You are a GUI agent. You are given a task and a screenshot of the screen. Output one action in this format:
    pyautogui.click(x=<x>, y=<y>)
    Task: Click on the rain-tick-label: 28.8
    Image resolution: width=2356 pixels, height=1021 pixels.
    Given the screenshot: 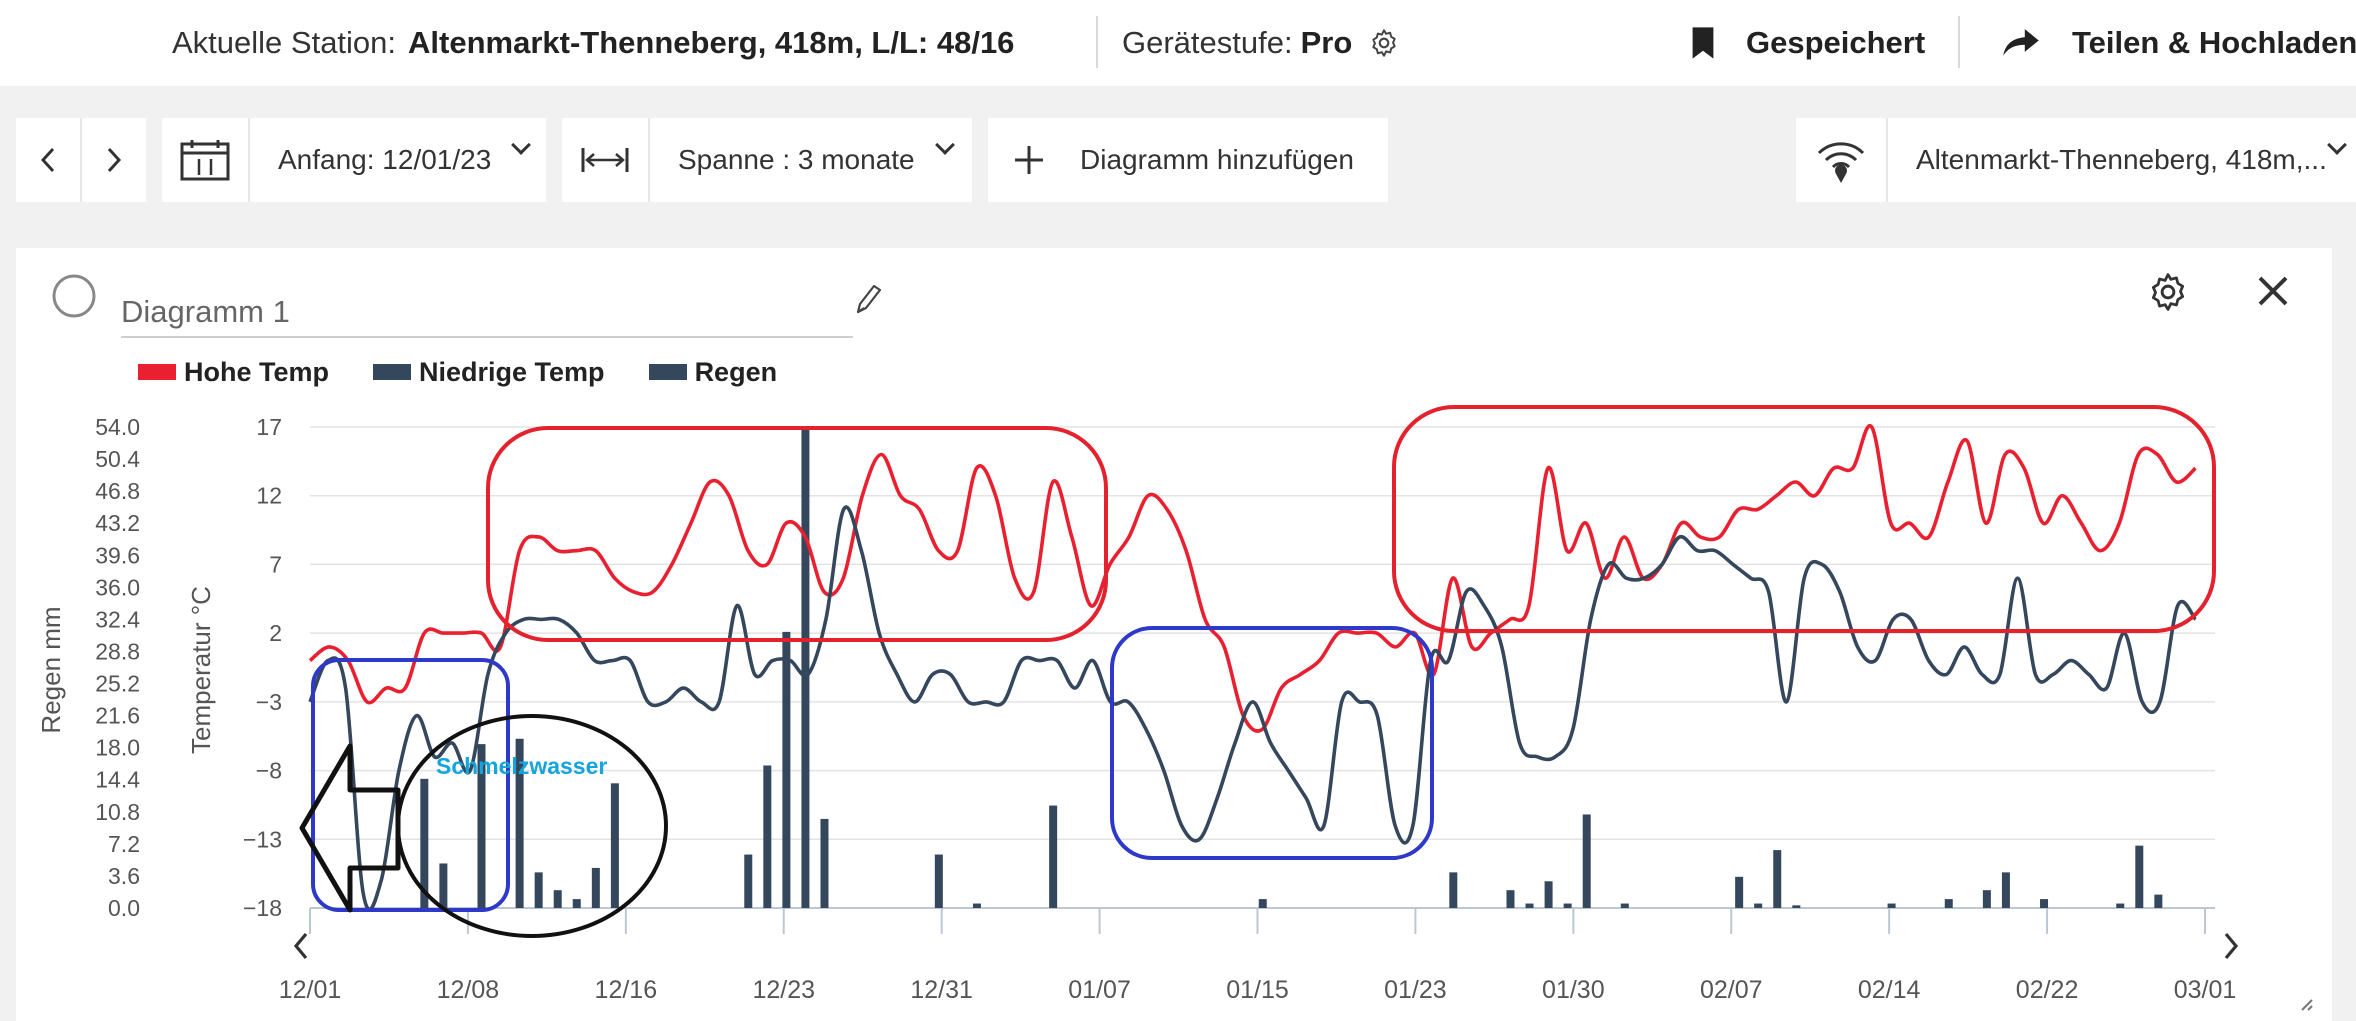 What is the action you would take?
    pyautogui.click(x=117, y=651)
    